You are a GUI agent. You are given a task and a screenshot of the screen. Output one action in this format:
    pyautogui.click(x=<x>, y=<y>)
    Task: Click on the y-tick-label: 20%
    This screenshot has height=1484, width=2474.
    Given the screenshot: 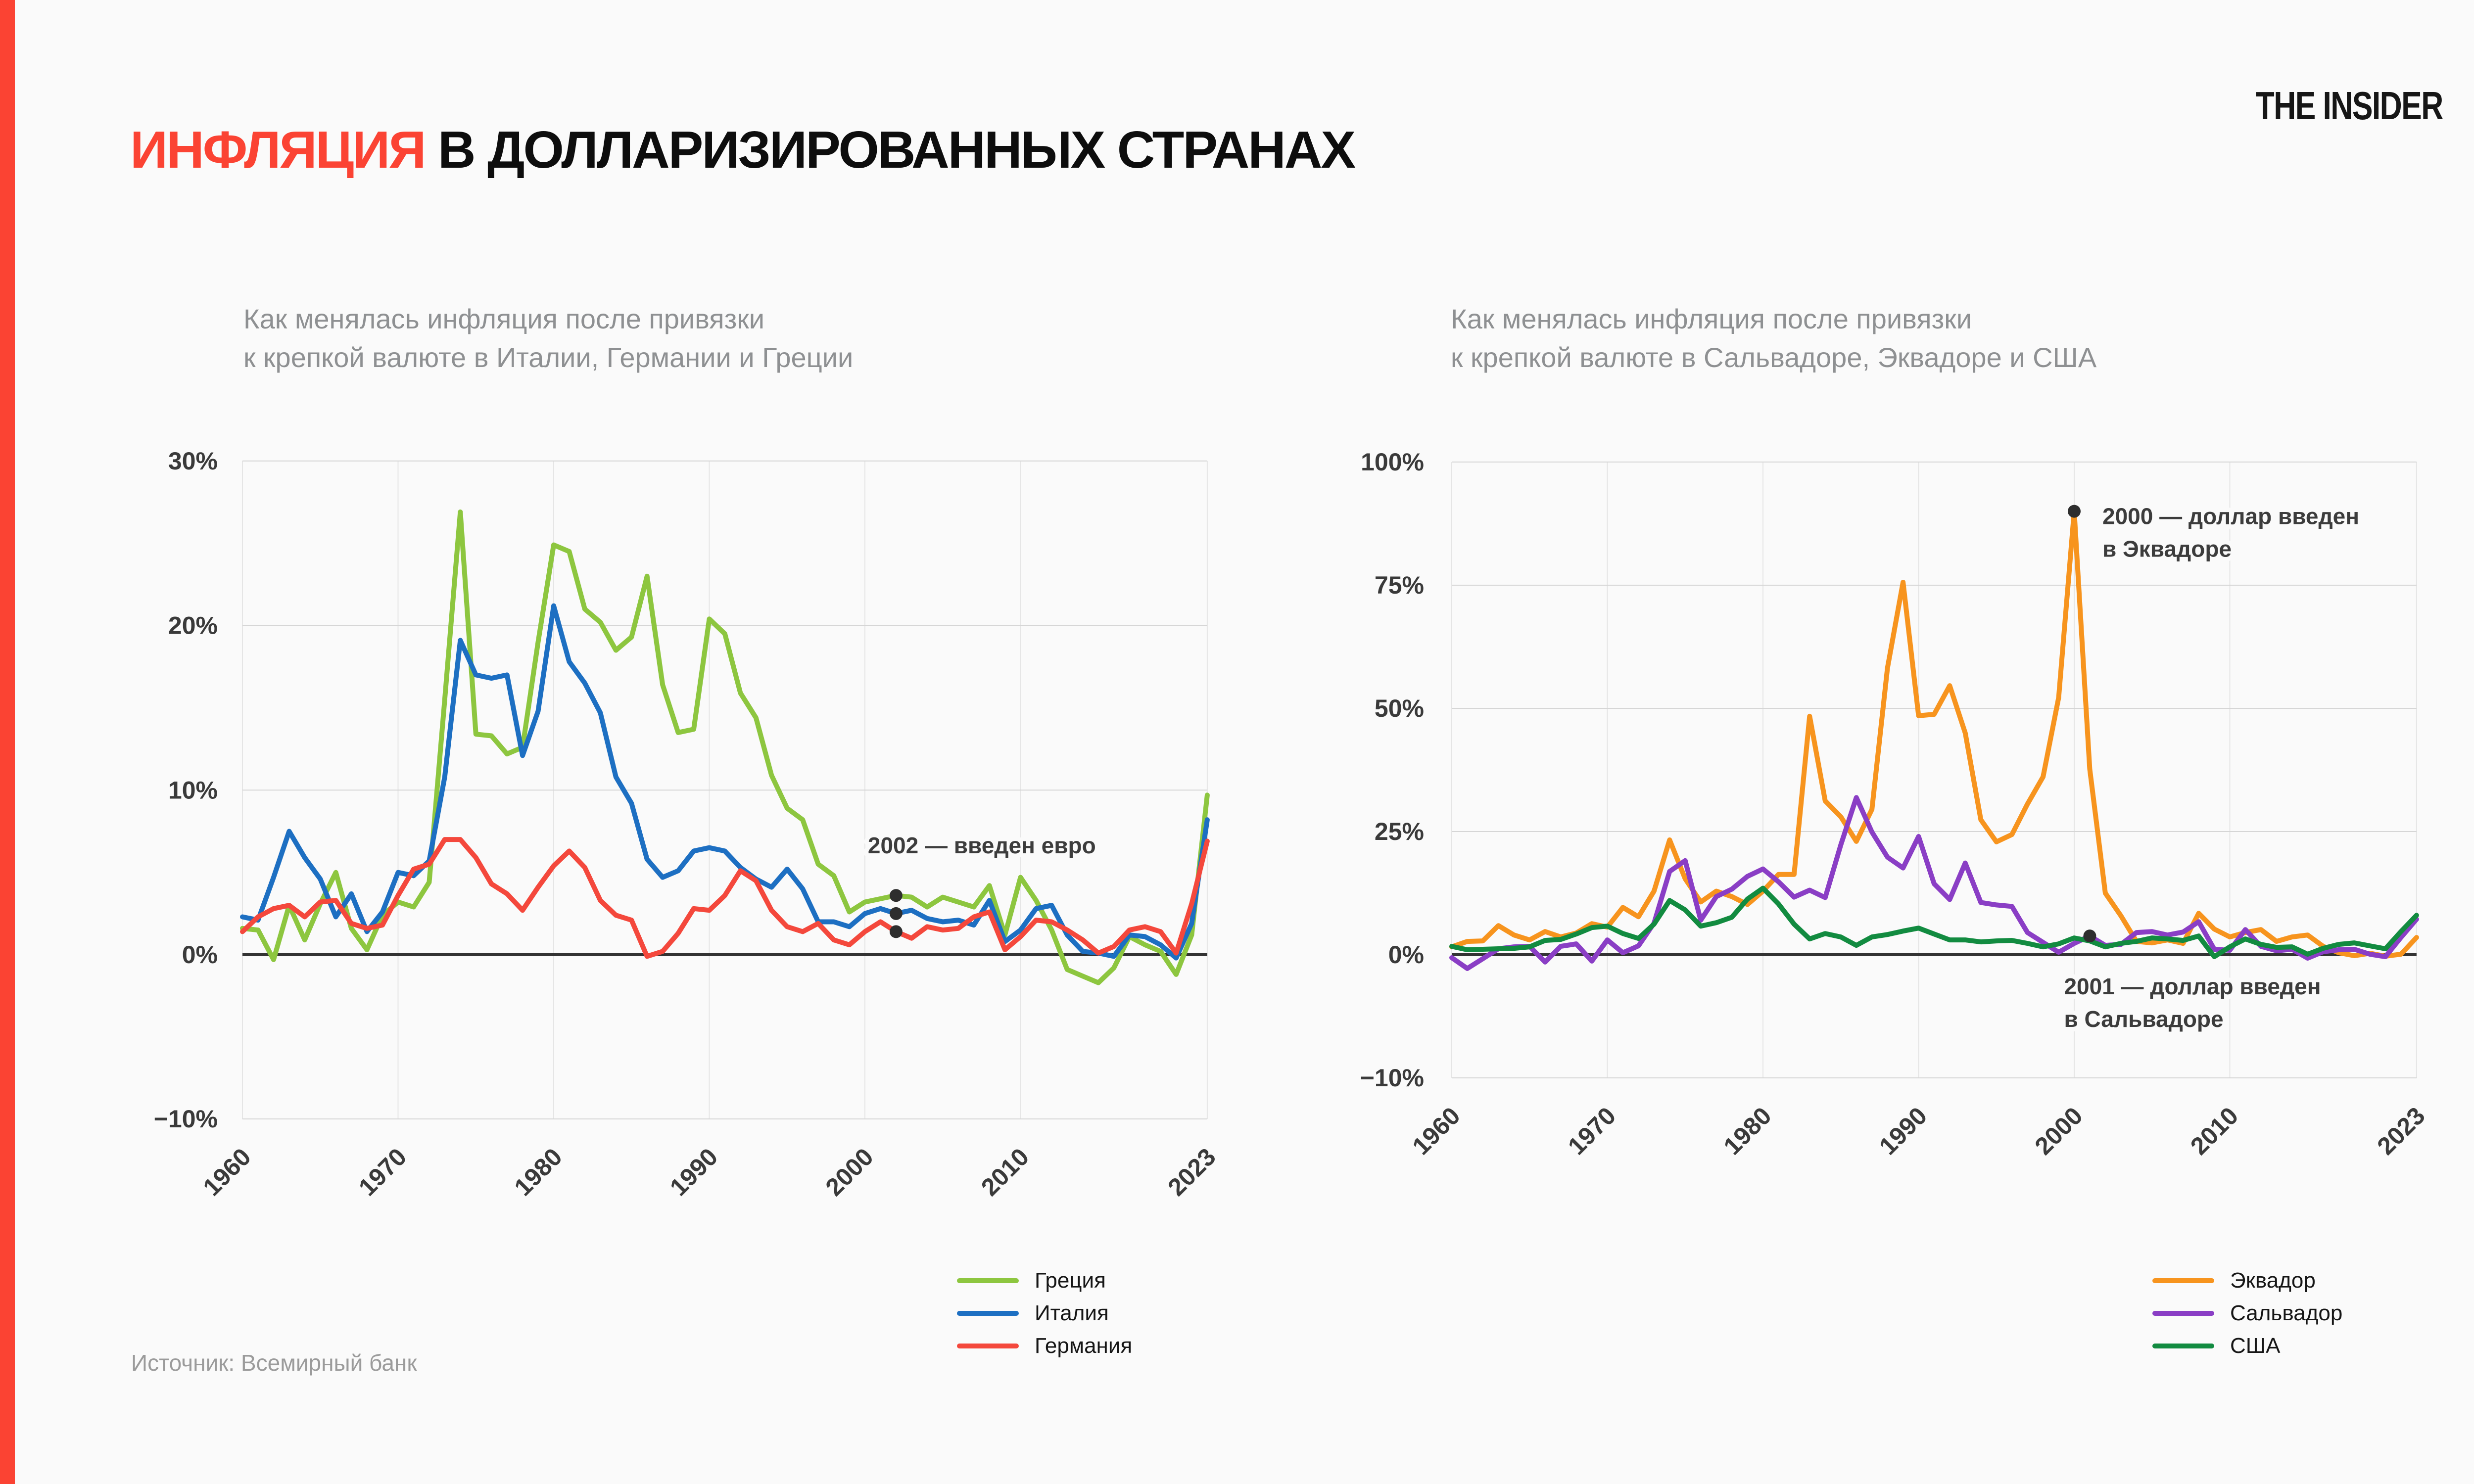 What is the action you would take?
    pyautogui.click(x=193, y=626)
    